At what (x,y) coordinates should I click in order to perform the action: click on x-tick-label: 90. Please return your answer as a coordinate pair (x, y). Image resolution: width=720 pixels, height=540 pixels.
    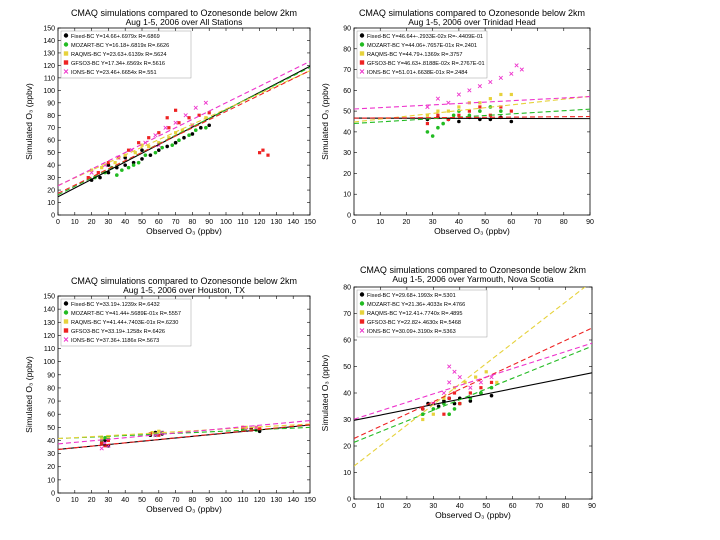
    Looking at the image, I should click on (592, 506).